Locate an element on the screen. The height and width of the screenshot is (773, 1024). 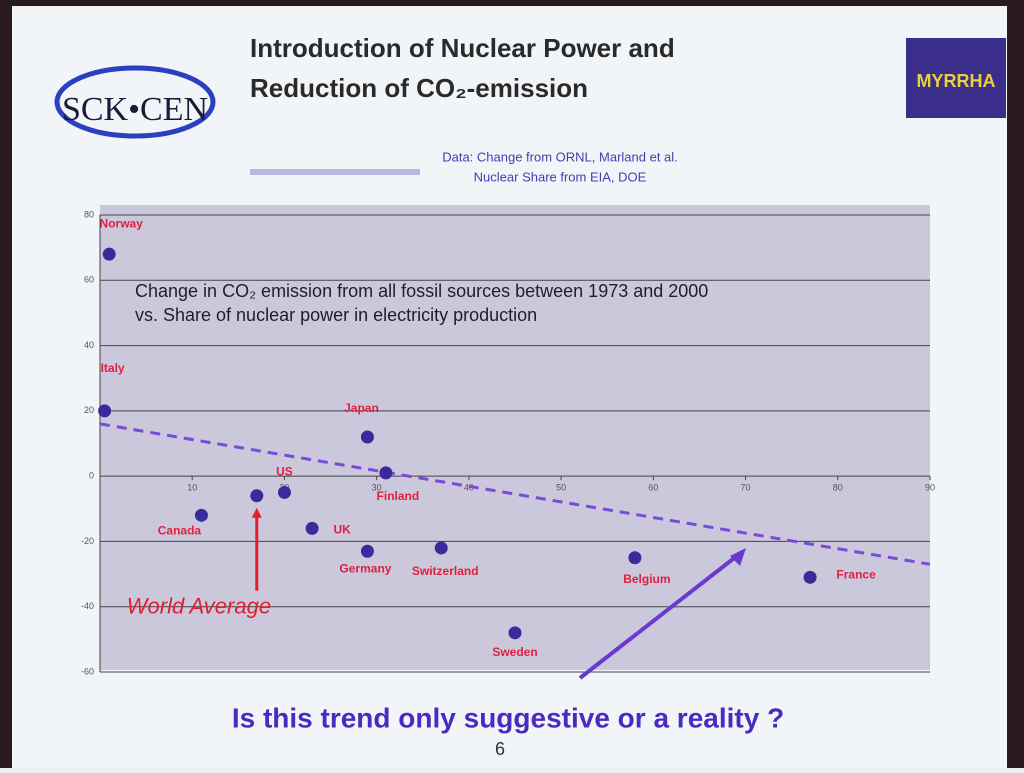
point-label: Norway is located at coordinates (122, 223).